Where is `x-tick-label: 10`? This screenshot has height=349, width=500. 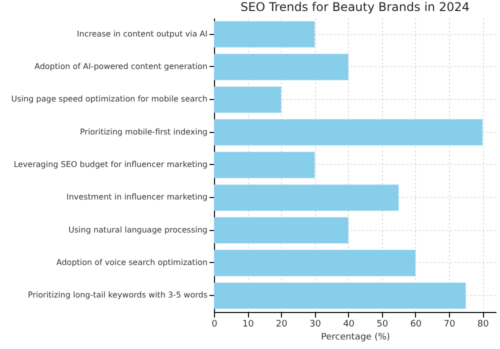 x-tick-label: 10 is located at coordinates (248, 325).